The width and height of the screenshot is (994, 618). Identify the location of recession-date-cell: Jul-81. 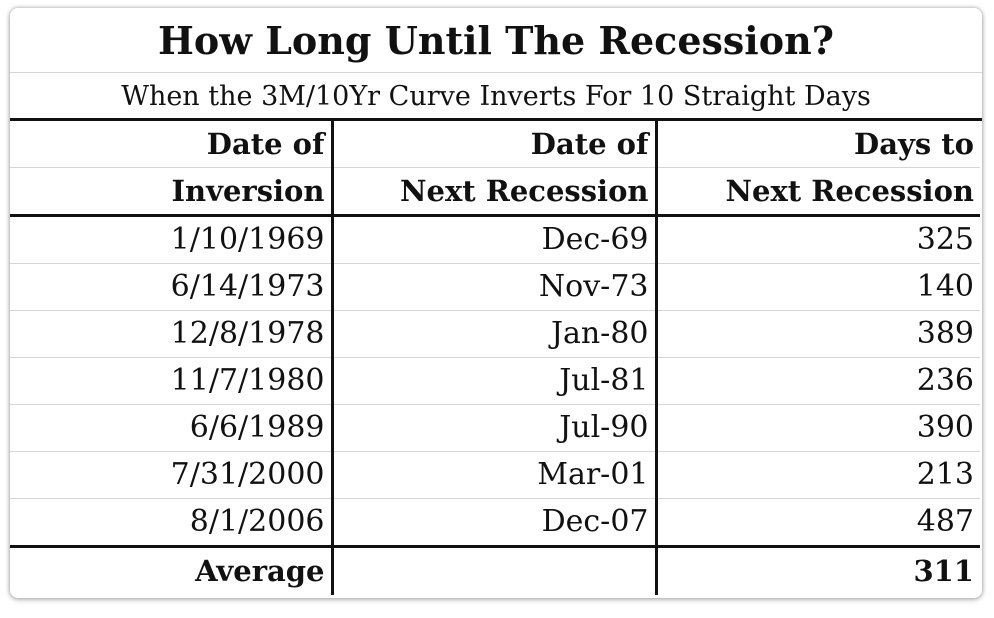
(494, 381).